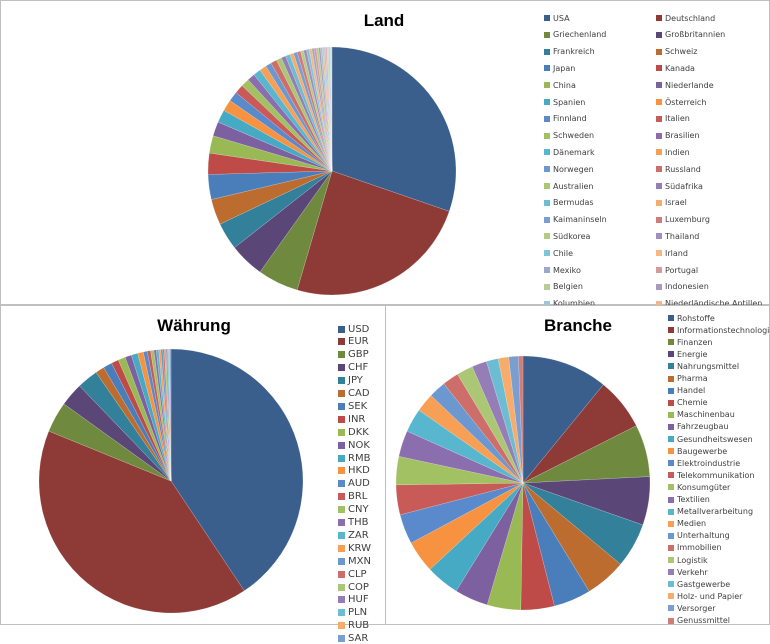 This screenshot has width=770, height=644. I want to click on legend-label: DKK, so click(358, 432).